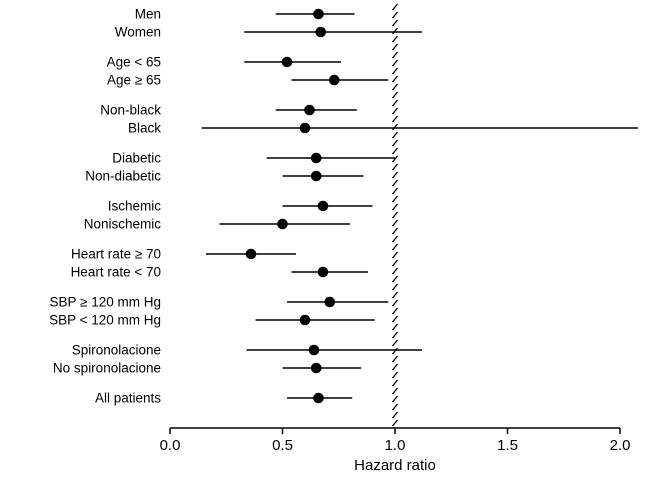  I want to click on row-label: Non-black, so click(130, 110).